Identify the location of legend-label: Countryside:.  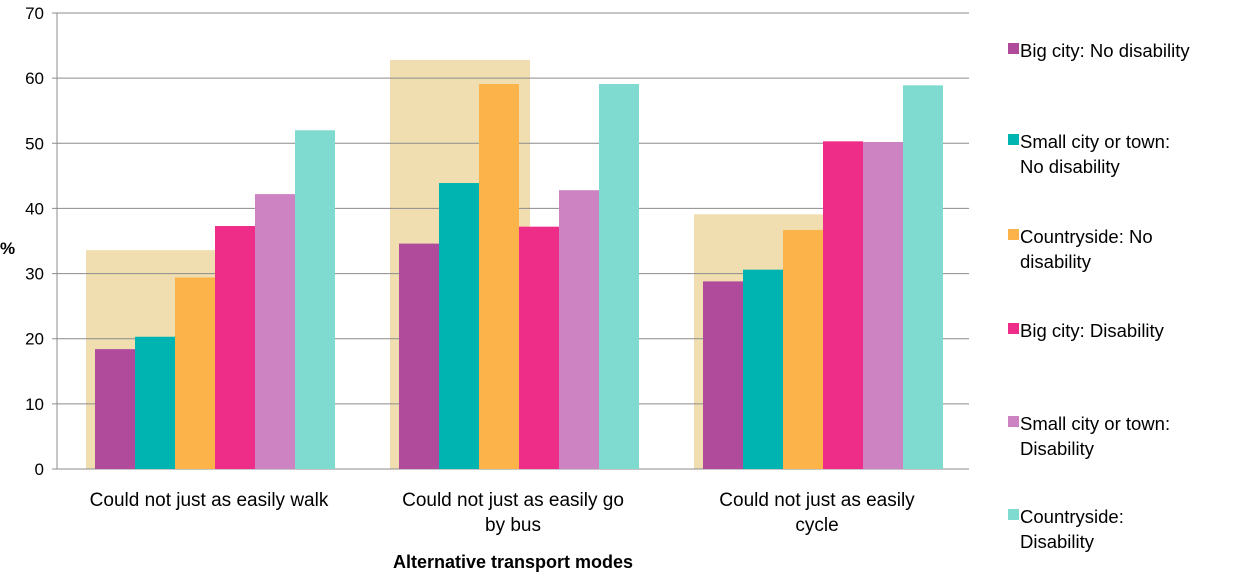
(1072, 516).